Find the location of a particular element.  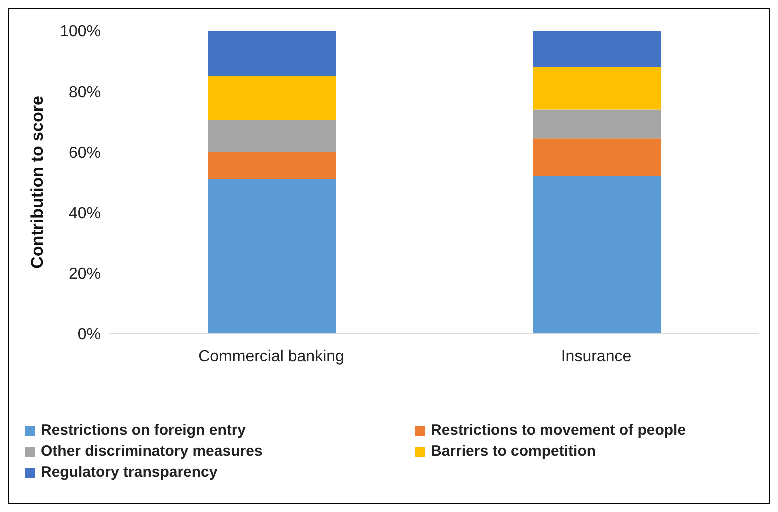

y-axis-title: Contribution to score is located at coordinates (38, 182).